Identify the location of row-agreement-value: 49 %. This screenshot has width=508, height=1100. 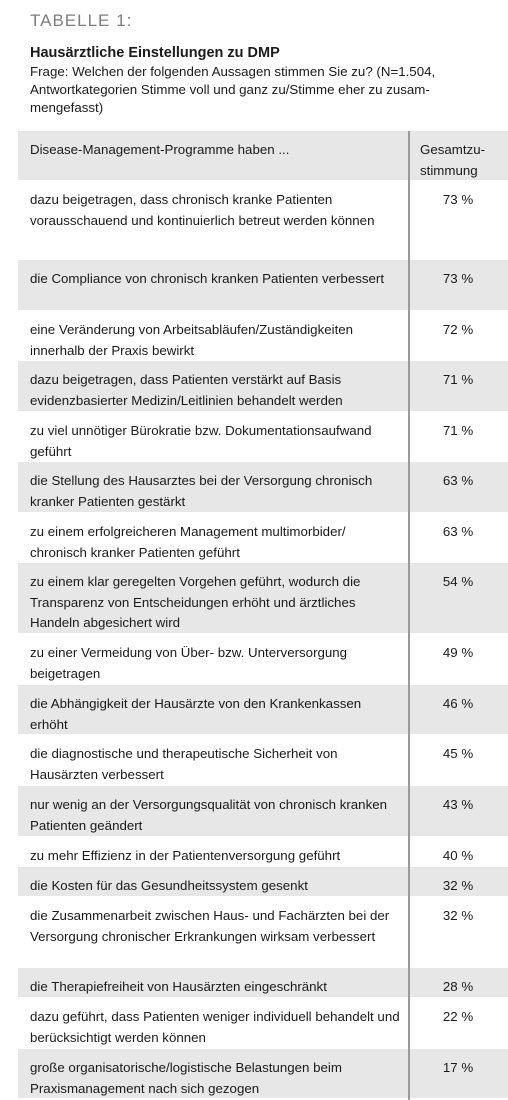
(458, 652).